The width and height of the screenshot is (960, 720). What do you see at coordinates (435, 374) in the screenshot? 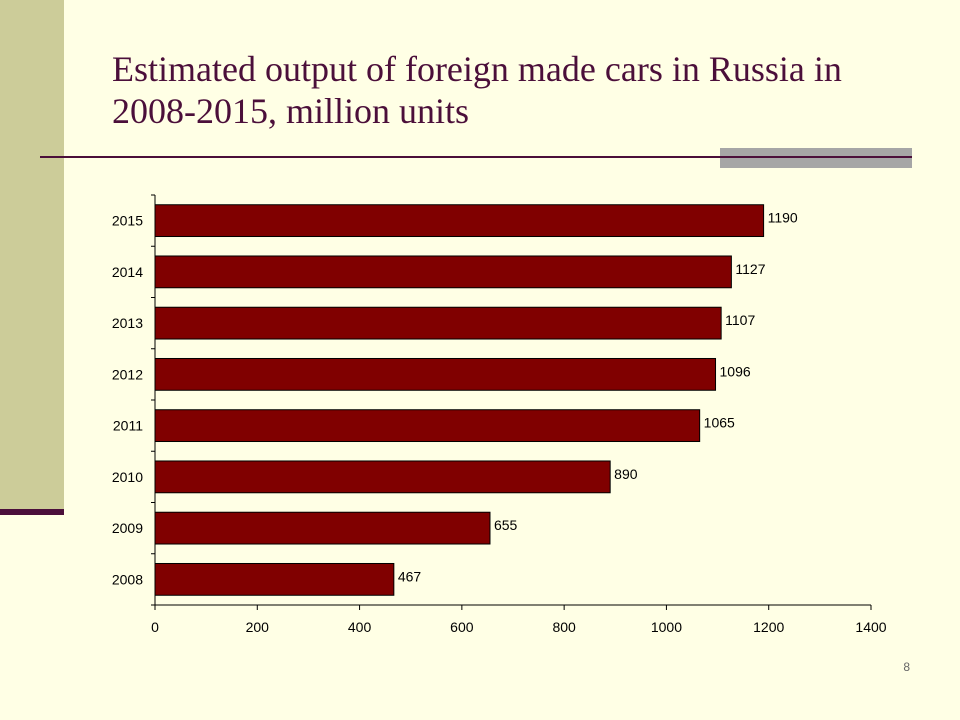
I see `bar-2012` at bounding box center [435, 374].